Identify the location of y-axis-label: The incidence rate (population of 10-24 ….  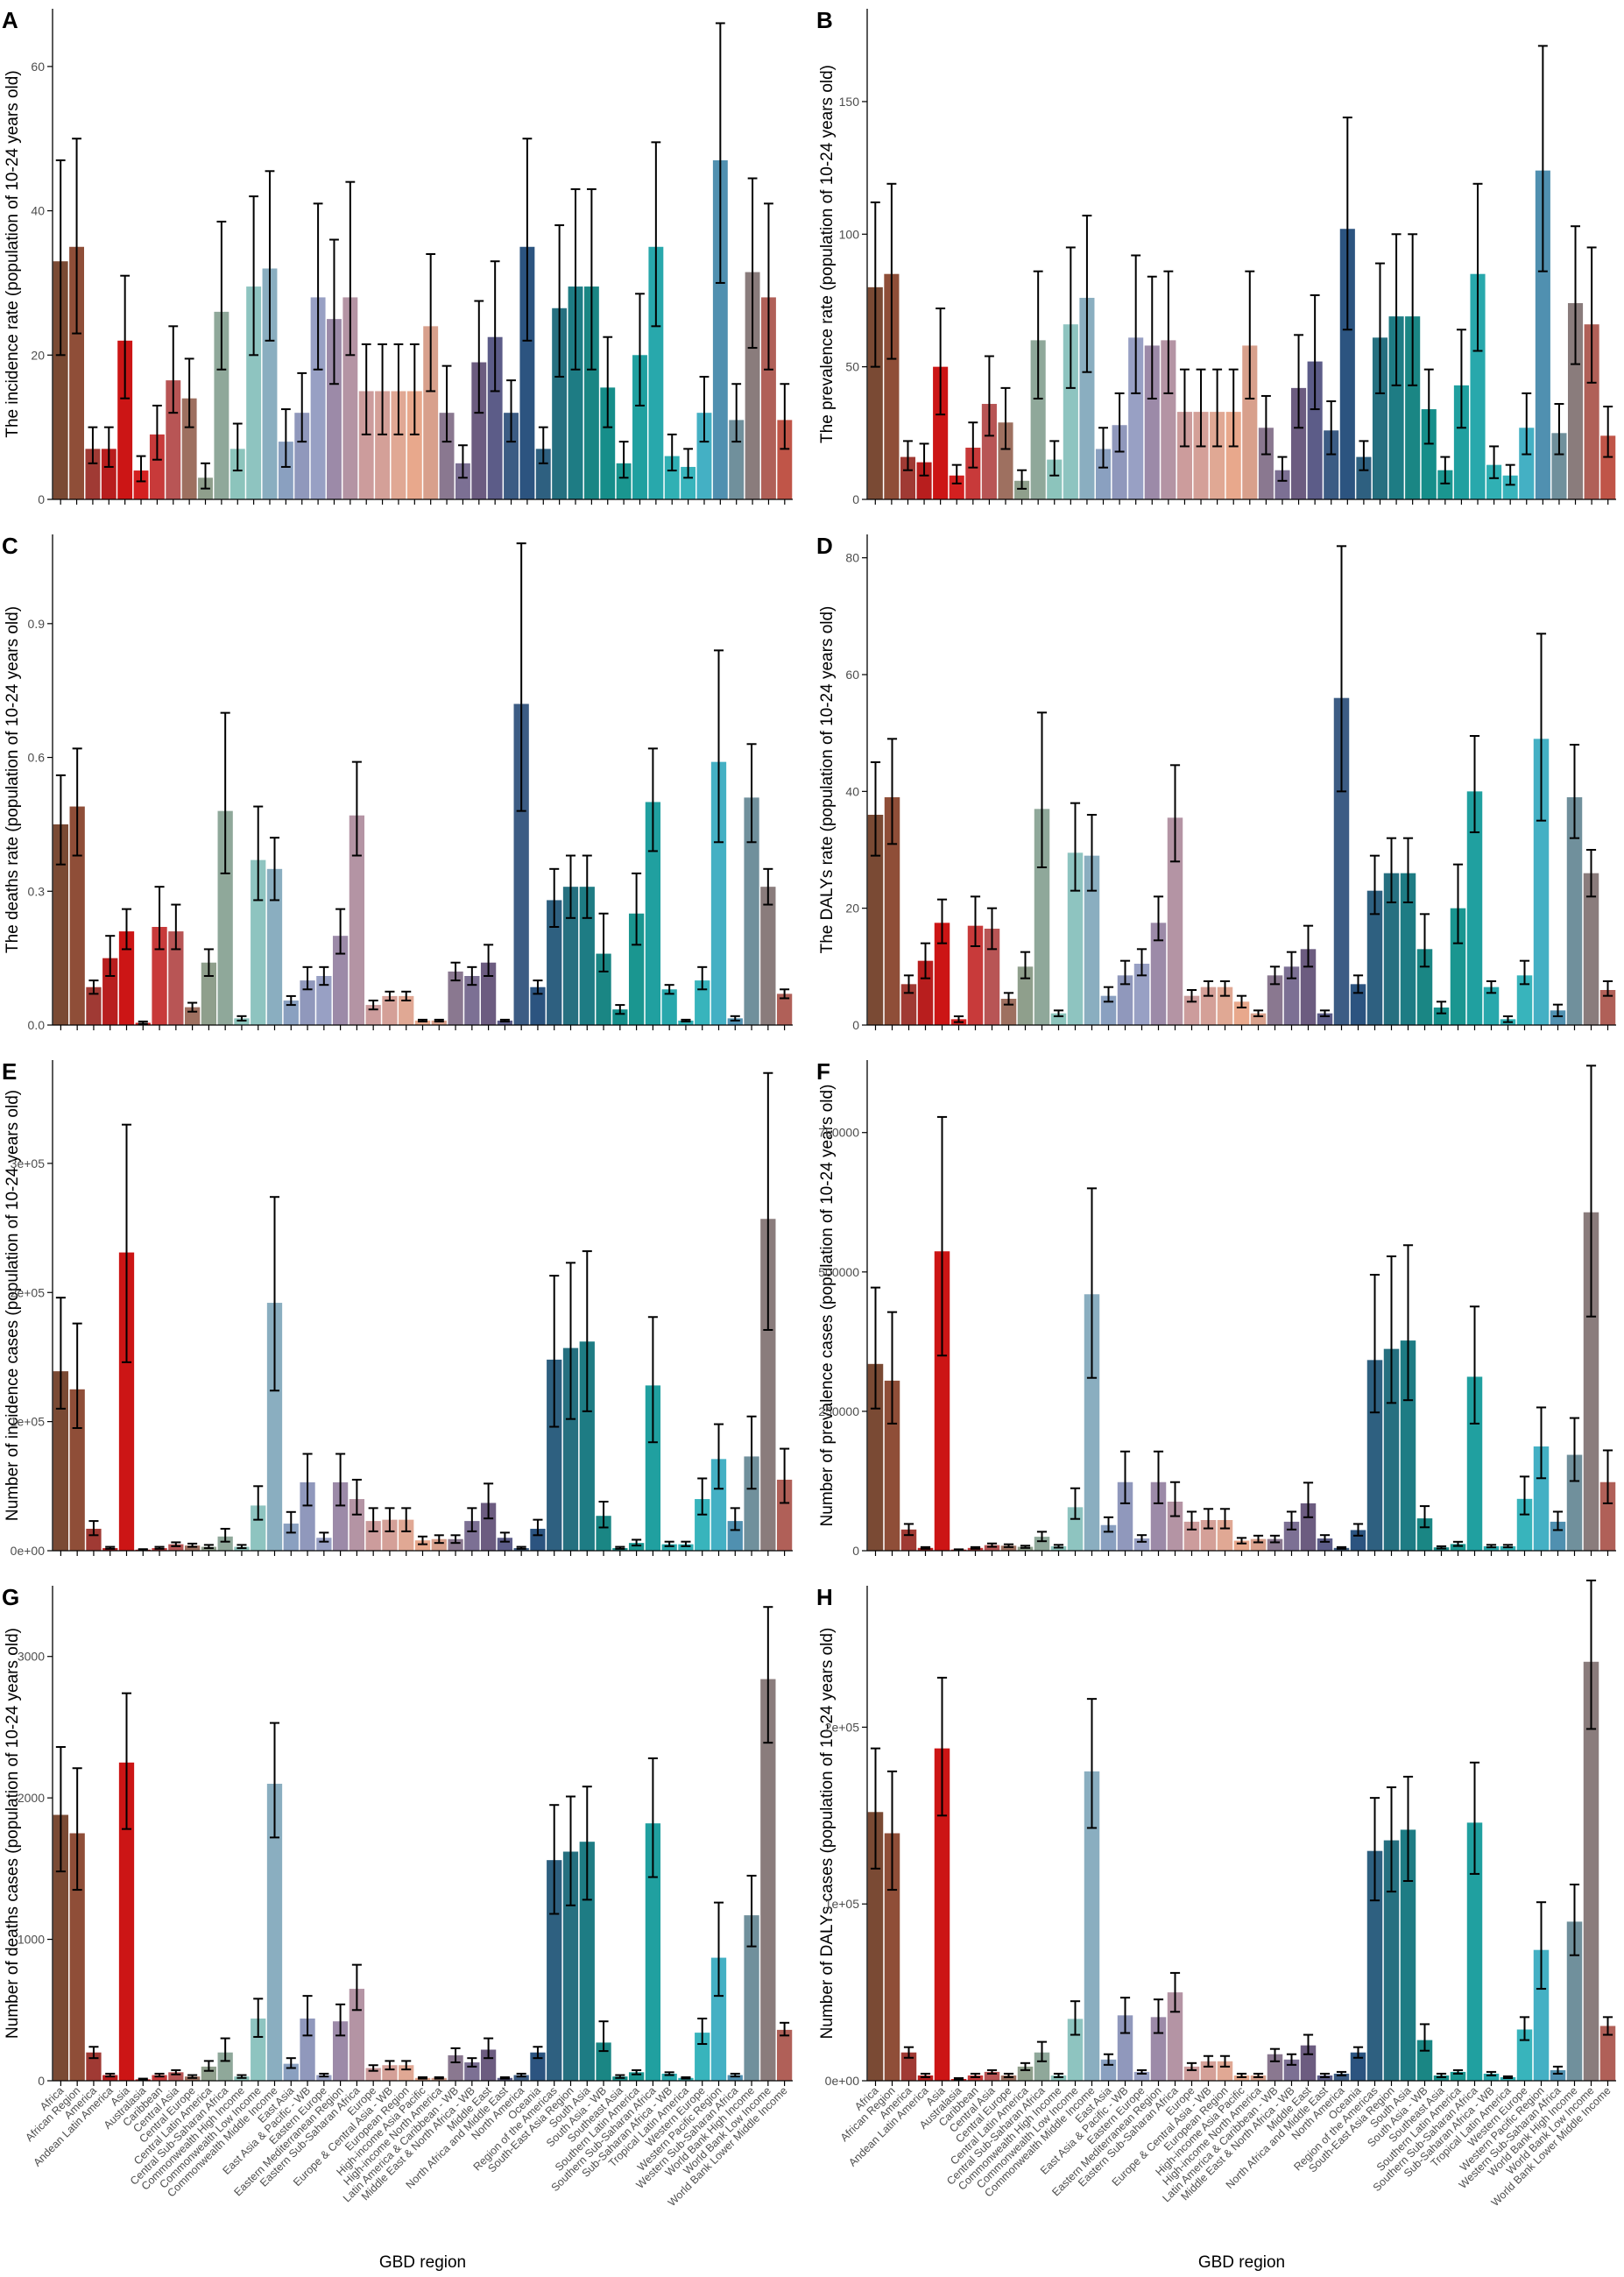
(13, 254).